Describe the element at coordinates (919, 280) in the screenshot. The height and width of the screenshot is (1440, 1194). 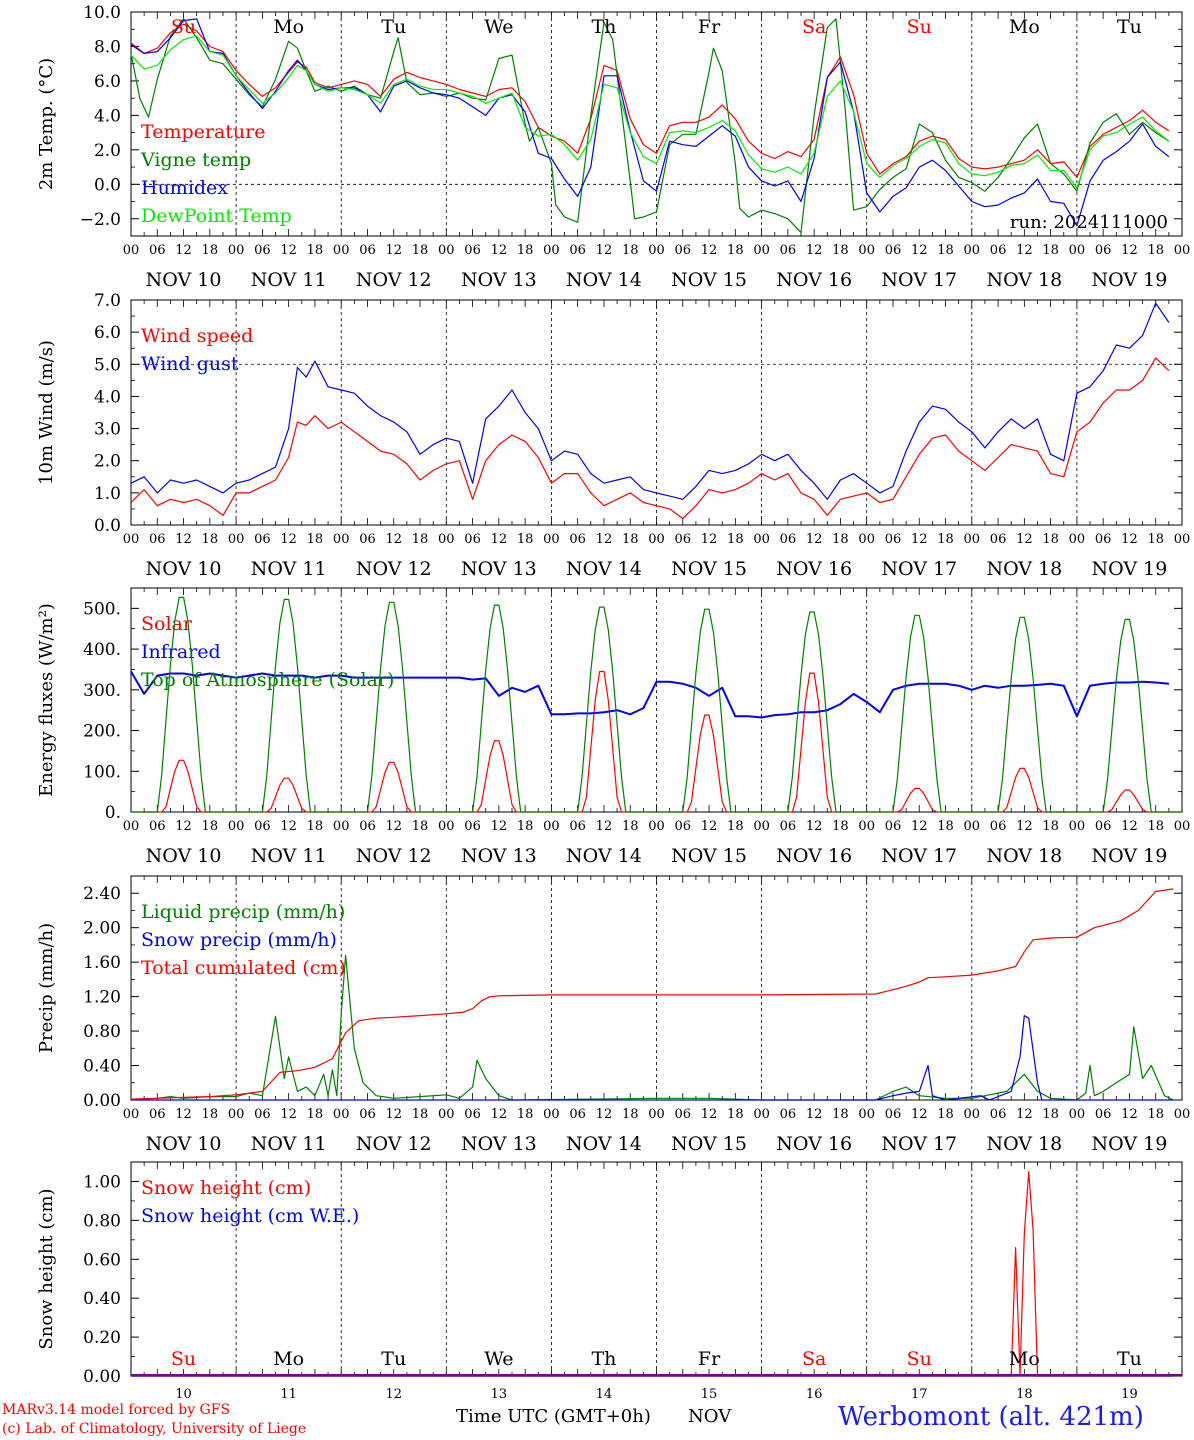
I see `date-label: NOV 17` at that location.